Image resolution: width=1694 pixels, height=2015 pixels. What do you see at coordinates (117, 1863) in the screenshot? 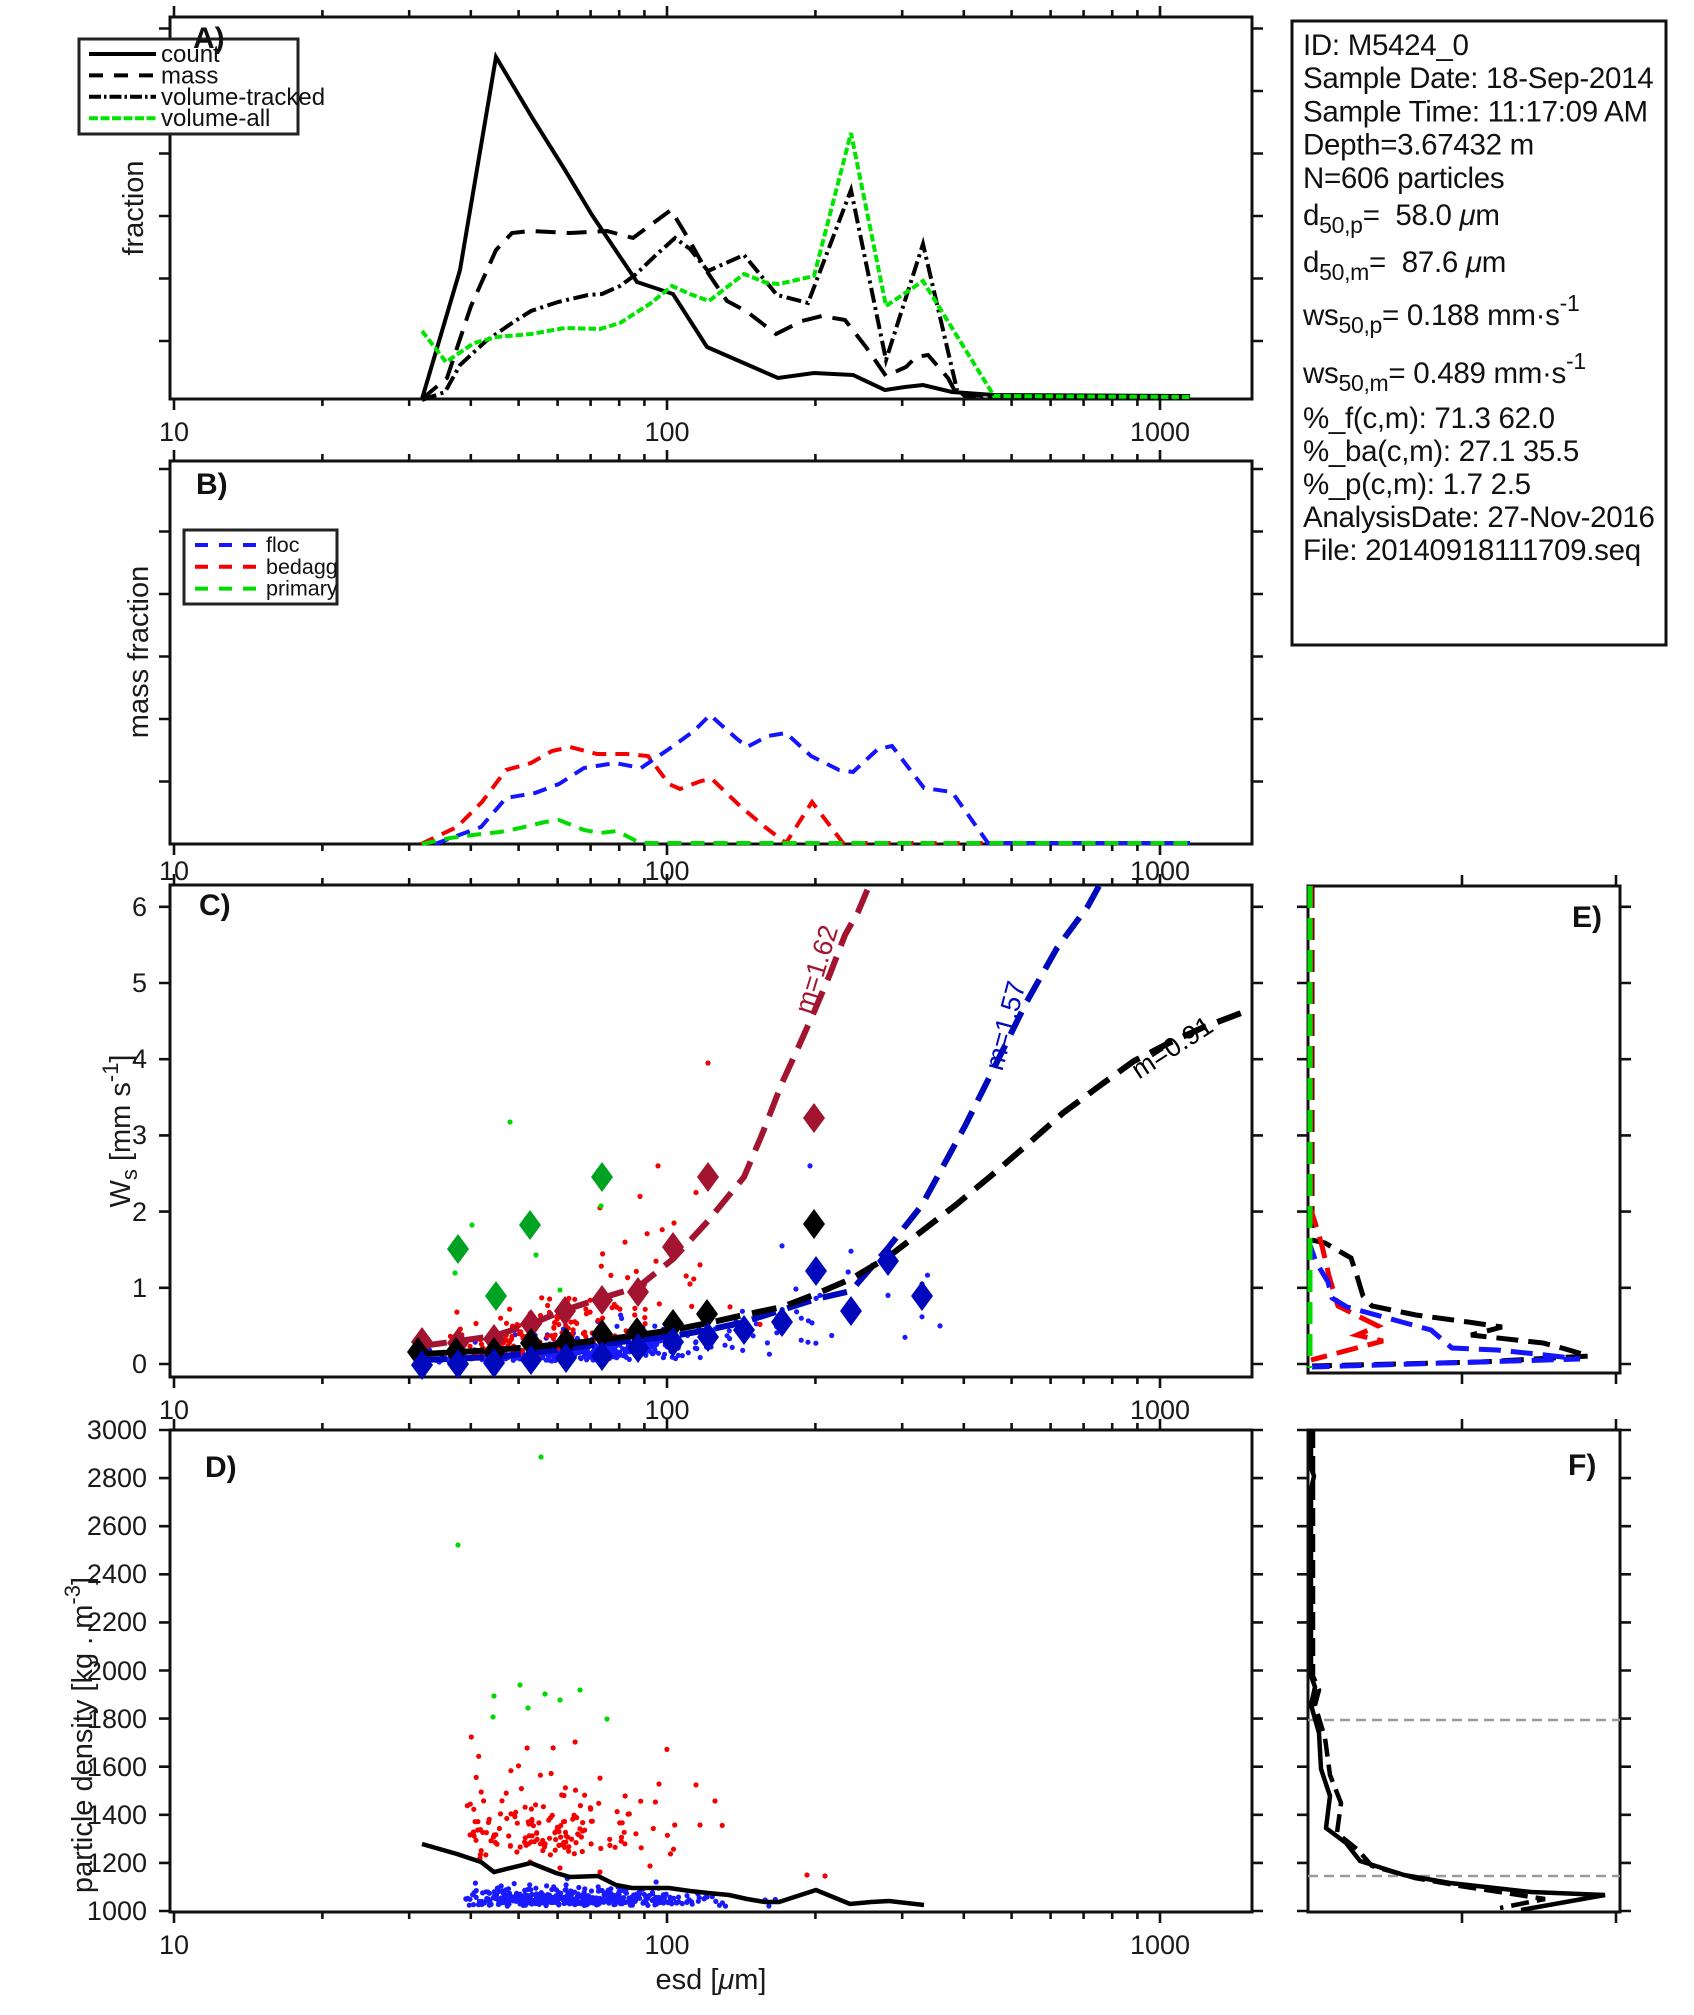
I see `svg-text: 1200` at bounding box center [117, 1863].